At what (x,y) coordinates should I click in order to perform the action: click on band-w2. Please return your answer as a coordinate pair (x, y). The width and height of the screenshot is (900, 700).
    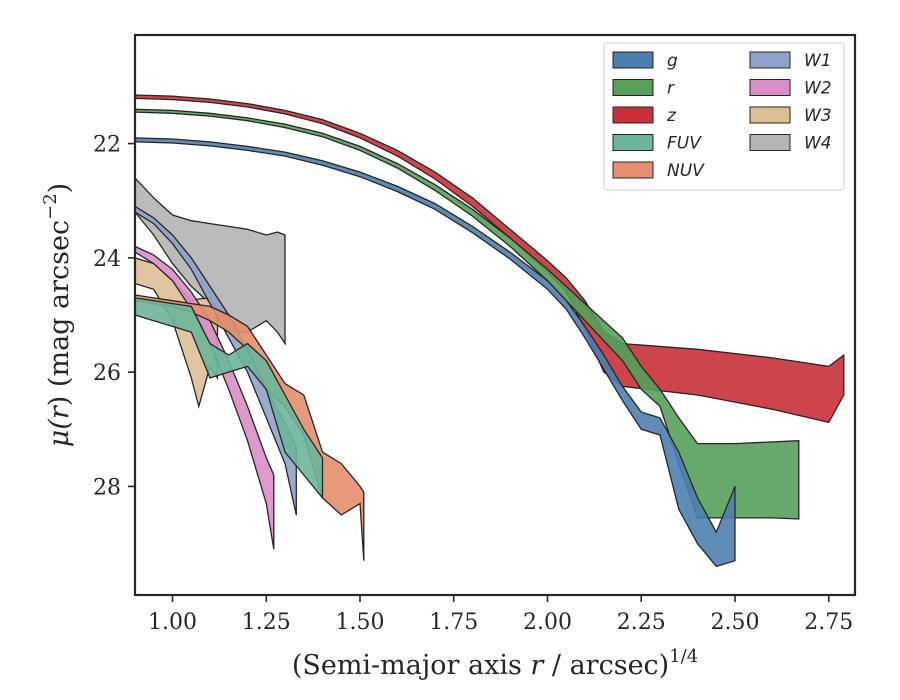
    Looking at the image, I should click on (205, 397).